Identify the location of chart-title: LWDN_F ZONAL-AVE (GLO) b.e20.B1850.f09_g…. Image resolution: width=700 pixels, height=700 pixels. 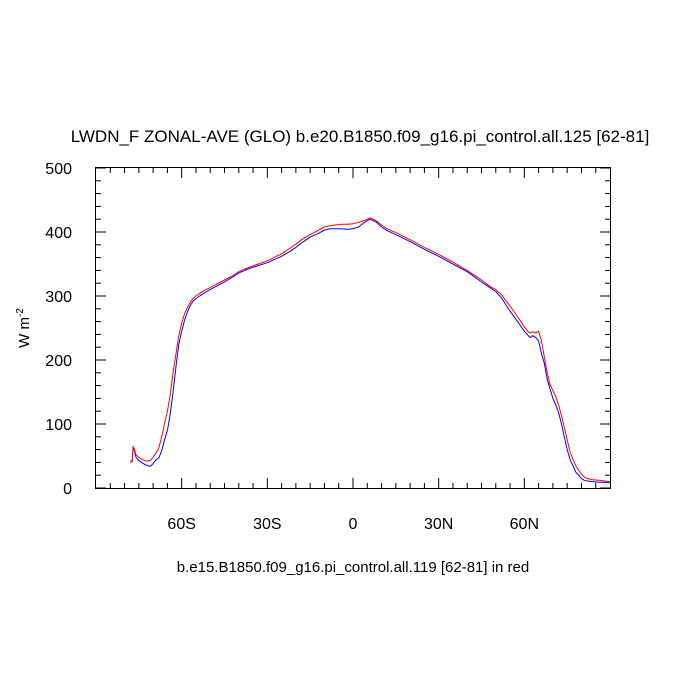
(360, 136).